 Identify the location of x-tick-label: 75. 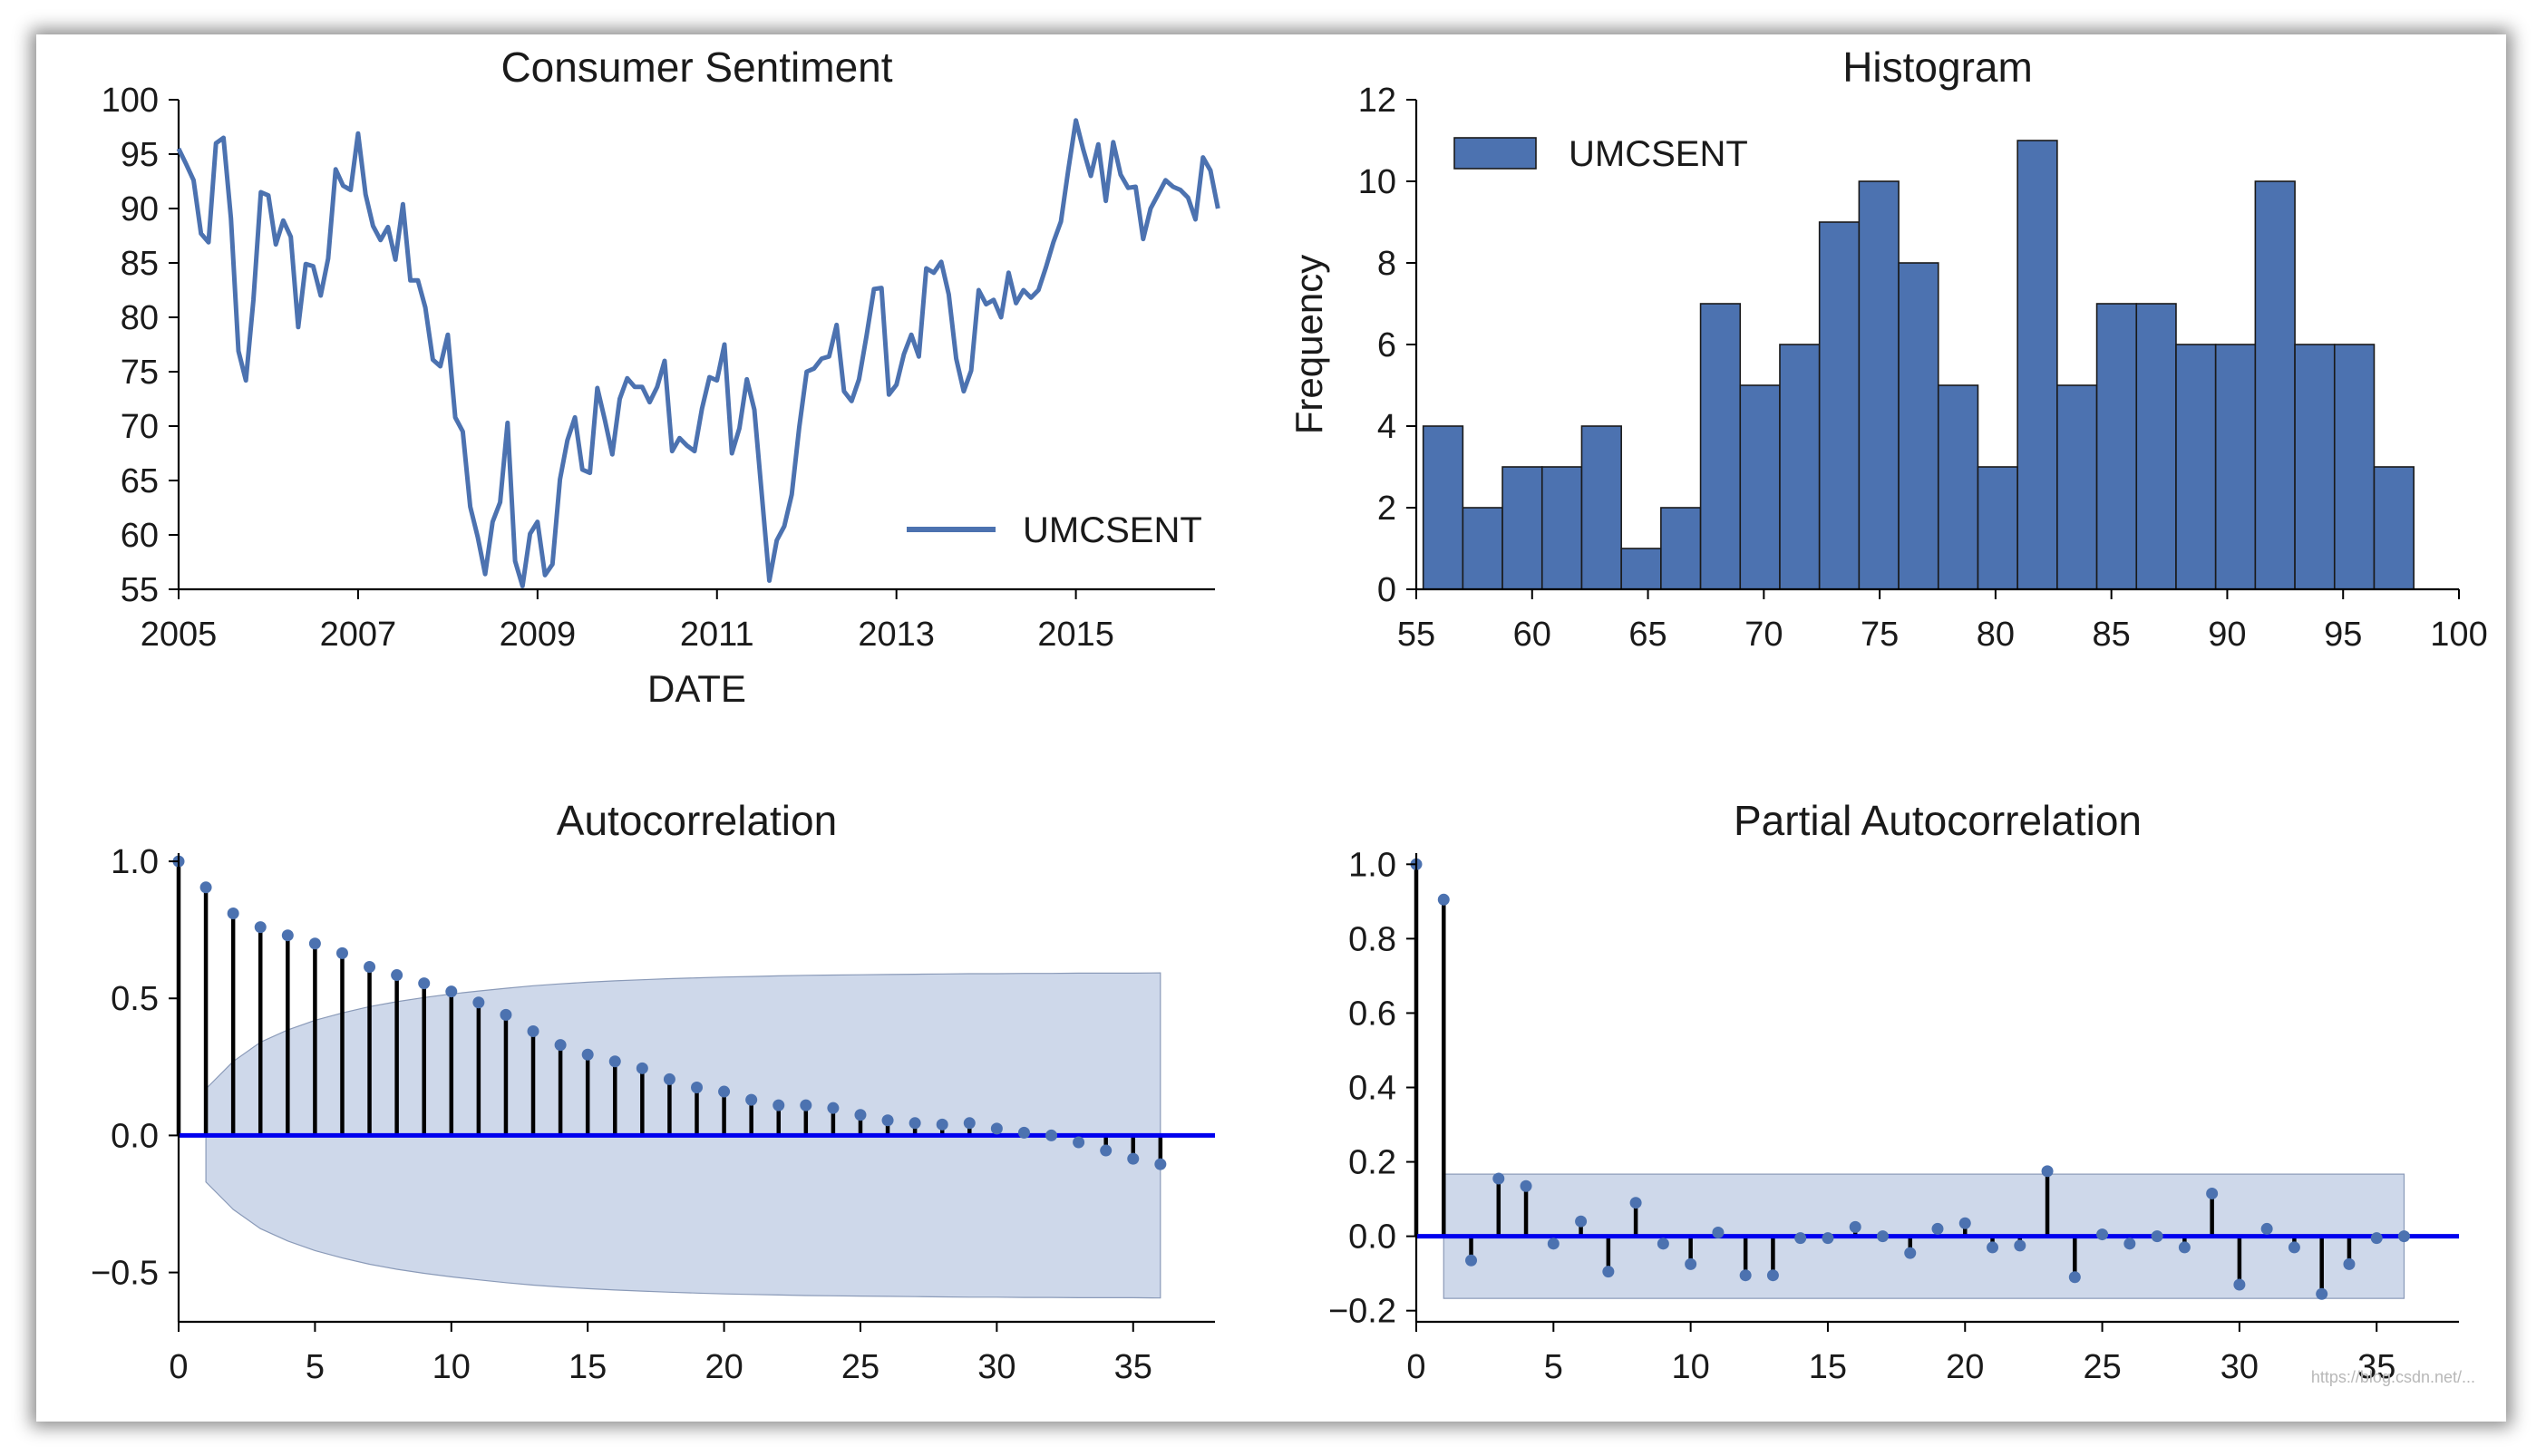
(1880, 635).